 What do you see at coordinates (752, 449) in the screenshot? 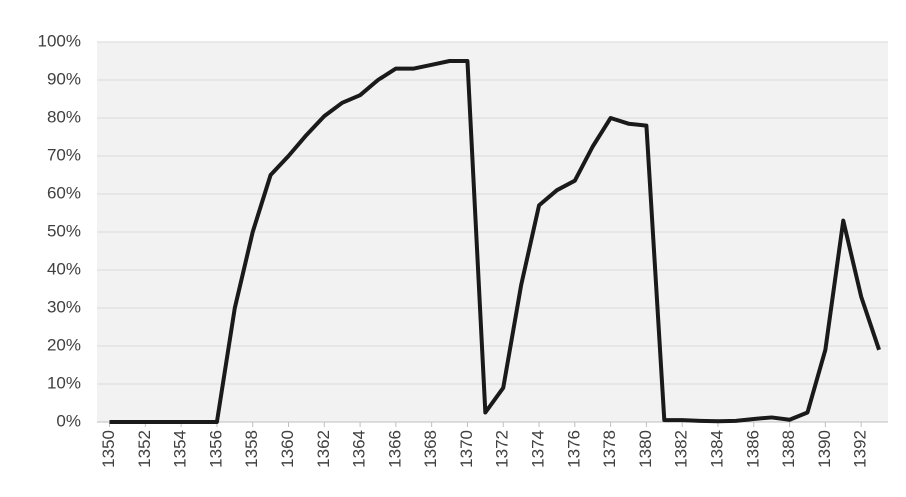
I see `x-tick-label: 1386` at bounding box center [752, 449].